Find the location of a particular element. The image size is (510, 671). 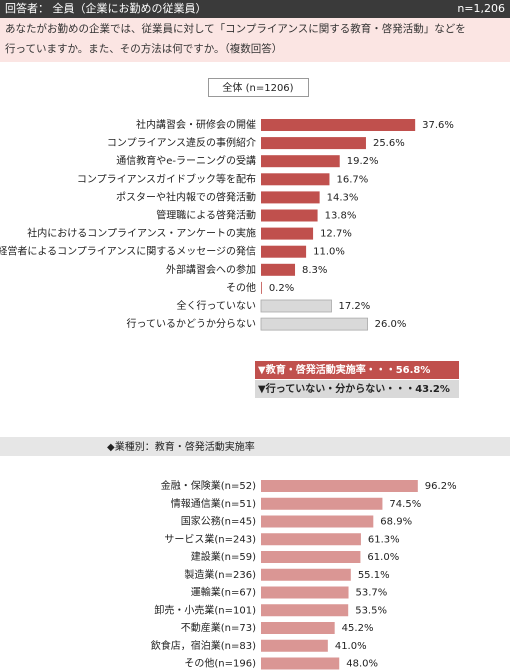

category-label: 行っているかどうか分らない is located at coordinates (192, 323).